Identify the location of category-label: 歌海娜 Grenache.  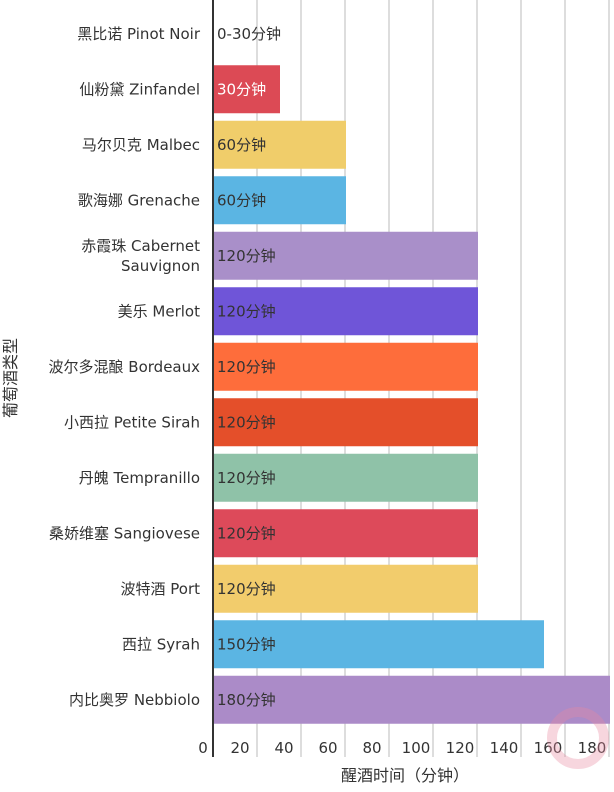
(139, 200).